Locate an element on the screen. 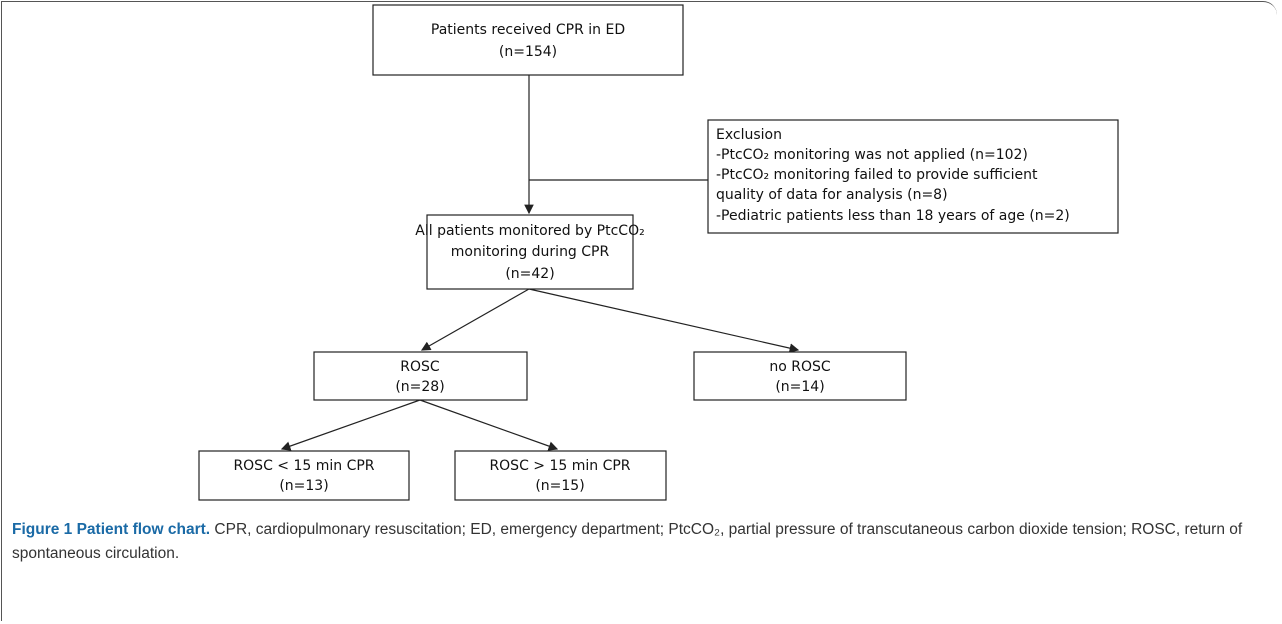 This screenshot has width=1282, height=624. node-text: (n=154) is located at coordinates (528, 52).